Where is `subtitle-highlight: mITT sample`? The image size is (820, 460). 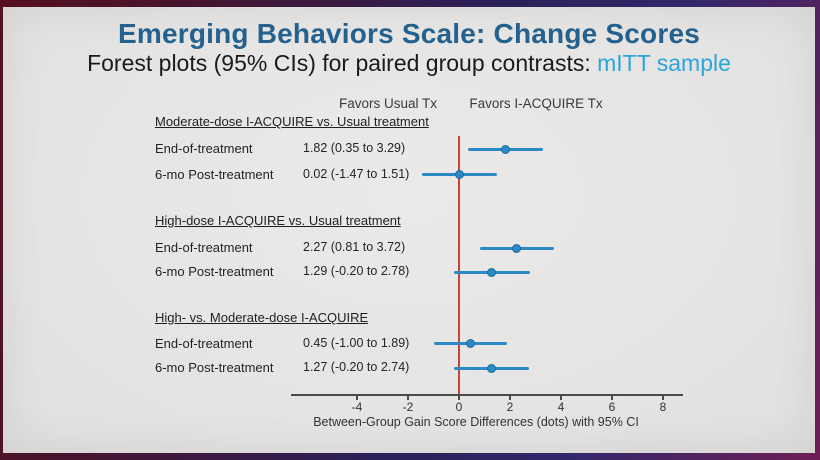 subtitle-highlight: mITT sample is located at coordinates (664, 63).